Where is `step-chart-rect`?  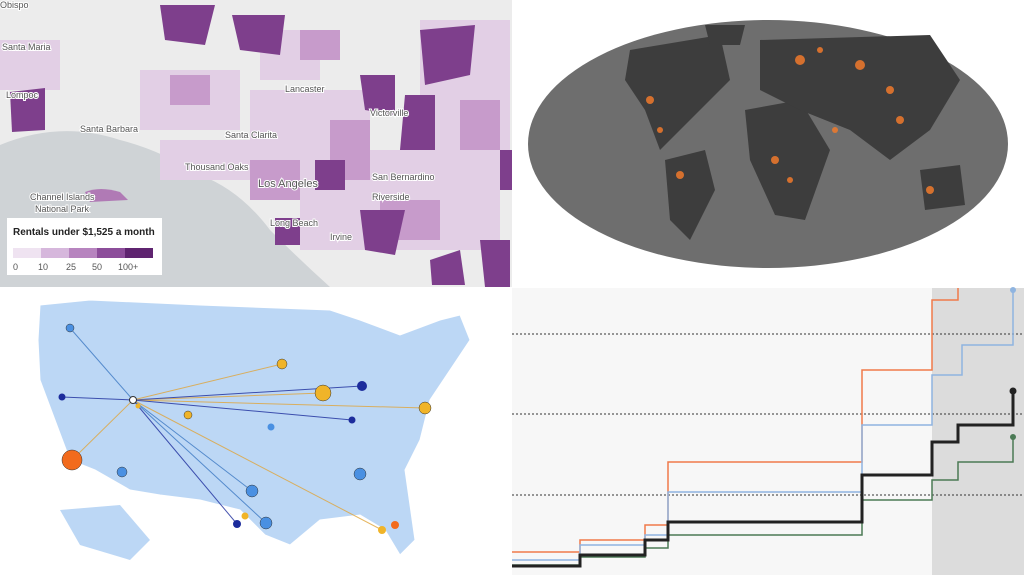
step-chart-rect is located at coordinates (978, 431).